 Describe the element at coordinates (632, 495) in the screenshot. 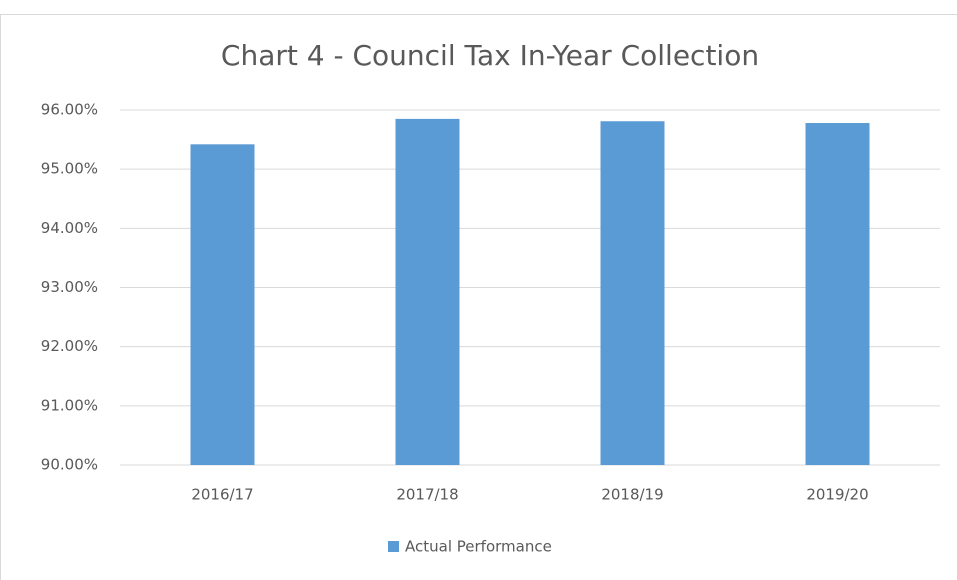

I see `x-tick-label: 2018/19` at that location.